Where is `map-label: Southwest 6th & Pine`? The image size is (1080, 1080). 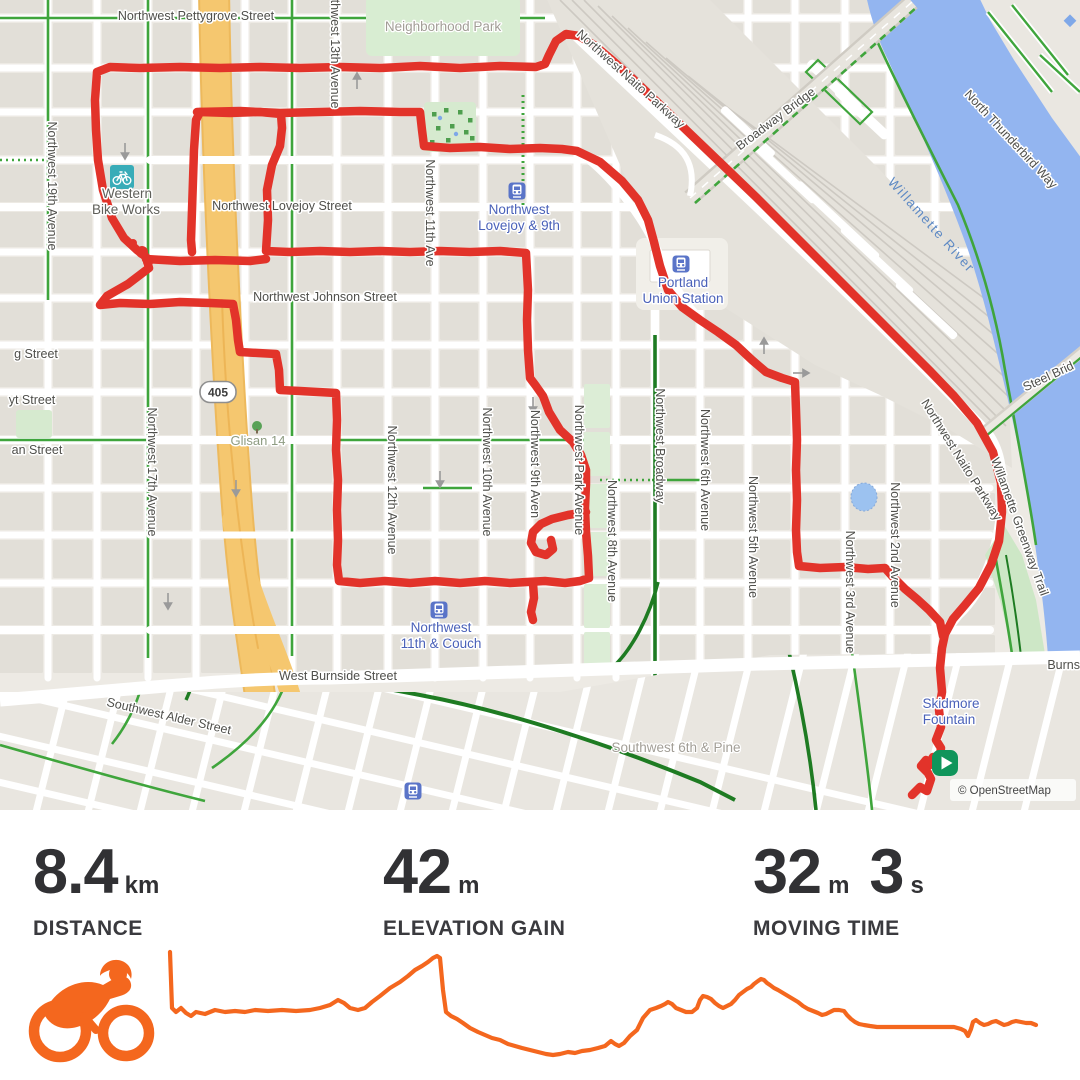 map-label: Southwest 6th & Pine is located at coordinates (675, 747).